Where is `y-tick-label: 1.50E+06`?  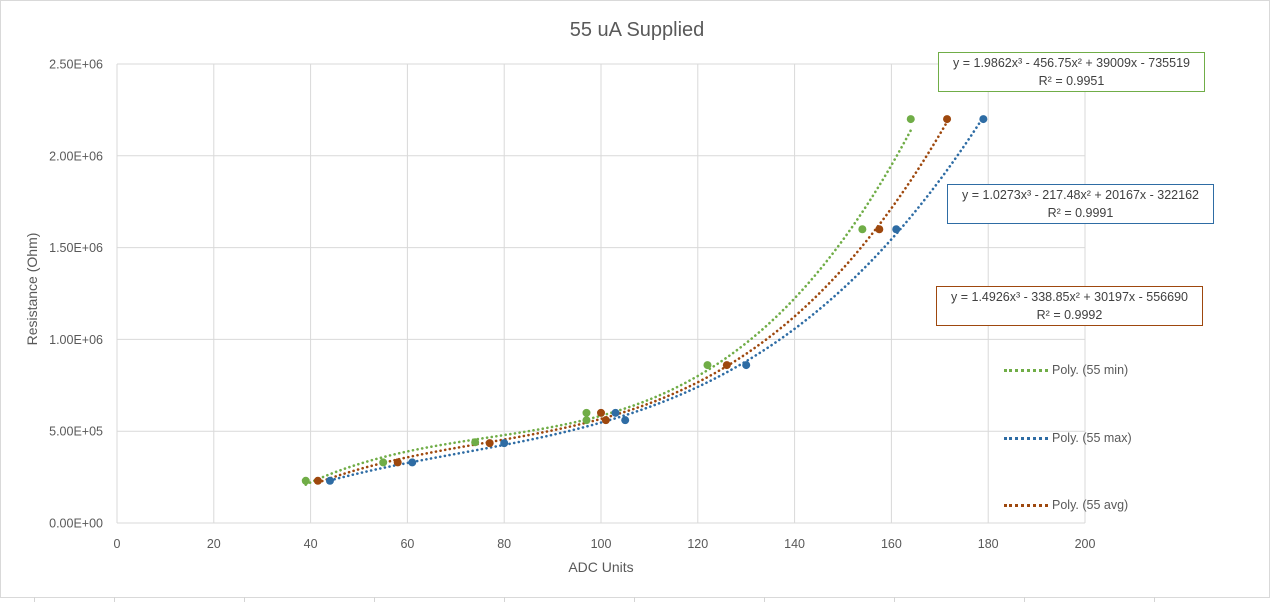
y-tick-label: 1.50E+06 is located at coordinates (76, 248).